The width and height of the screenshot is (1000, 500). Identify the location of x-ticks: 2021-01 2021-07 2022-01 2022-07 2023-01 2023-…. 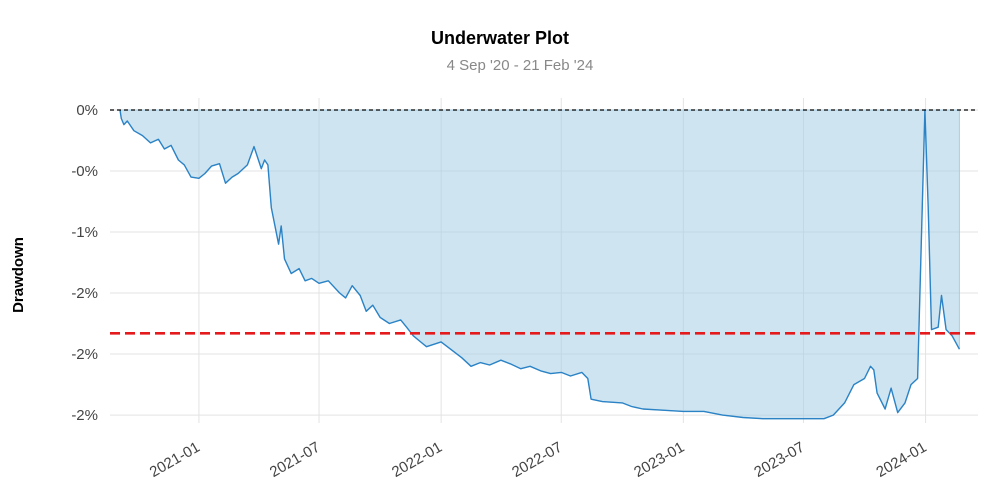
(538, 460).